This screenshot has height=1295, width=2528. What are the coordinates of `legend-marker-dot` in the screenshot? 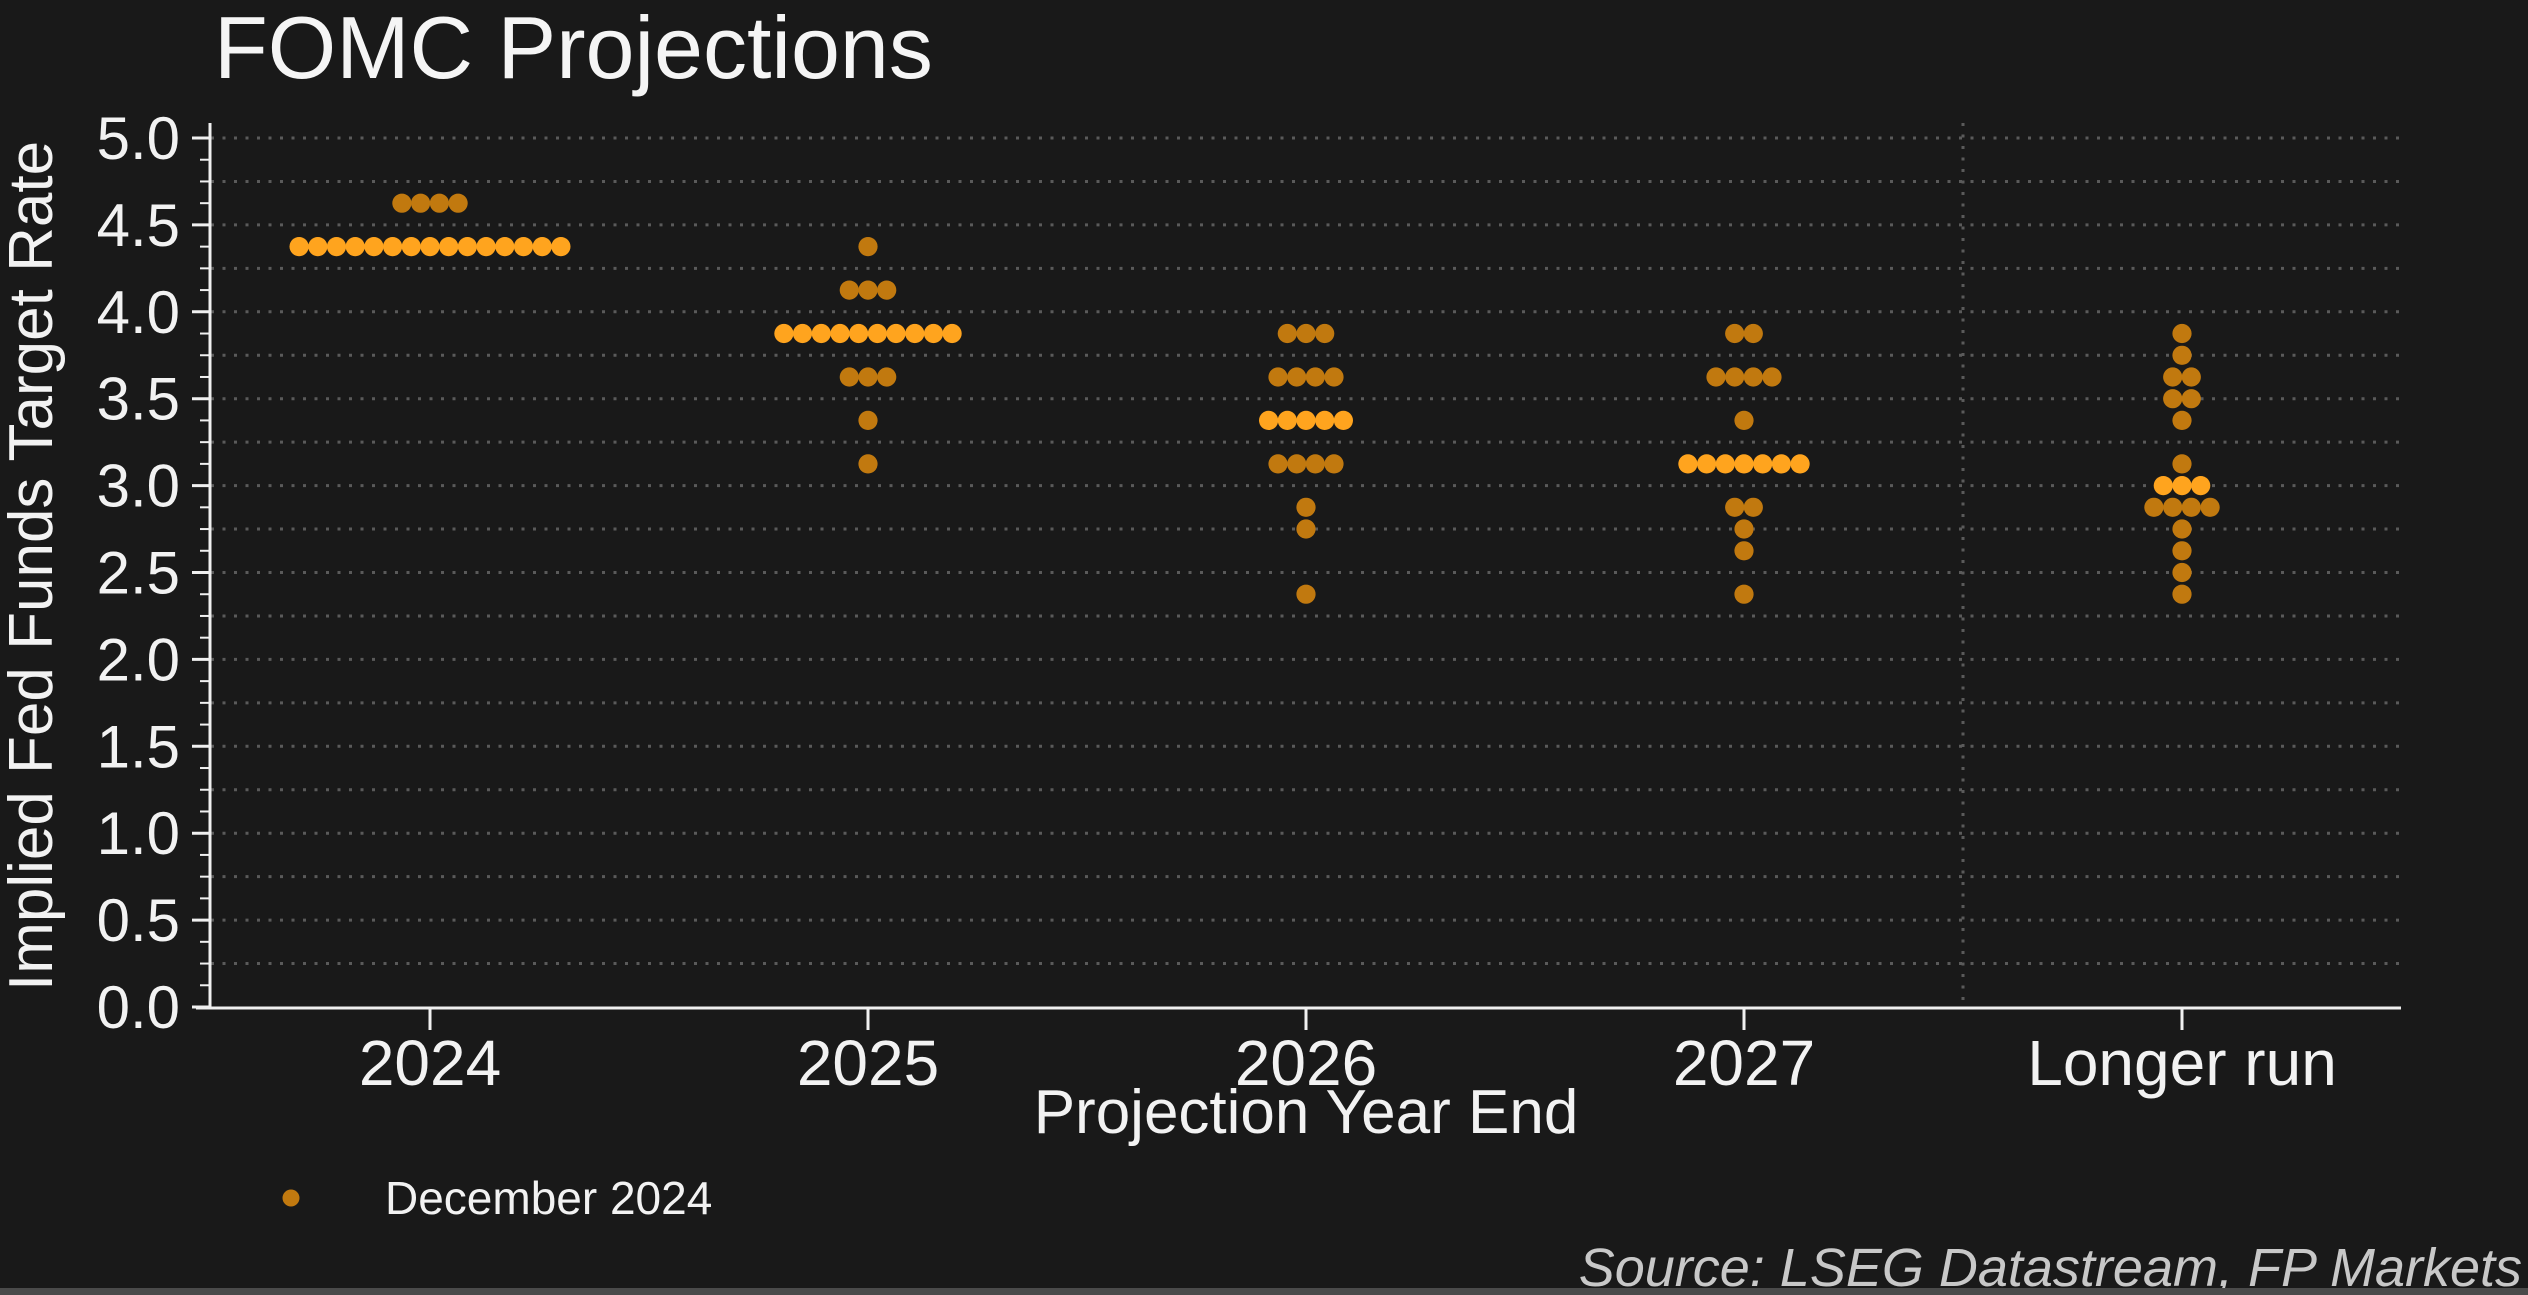 It's located at (291, 1198).